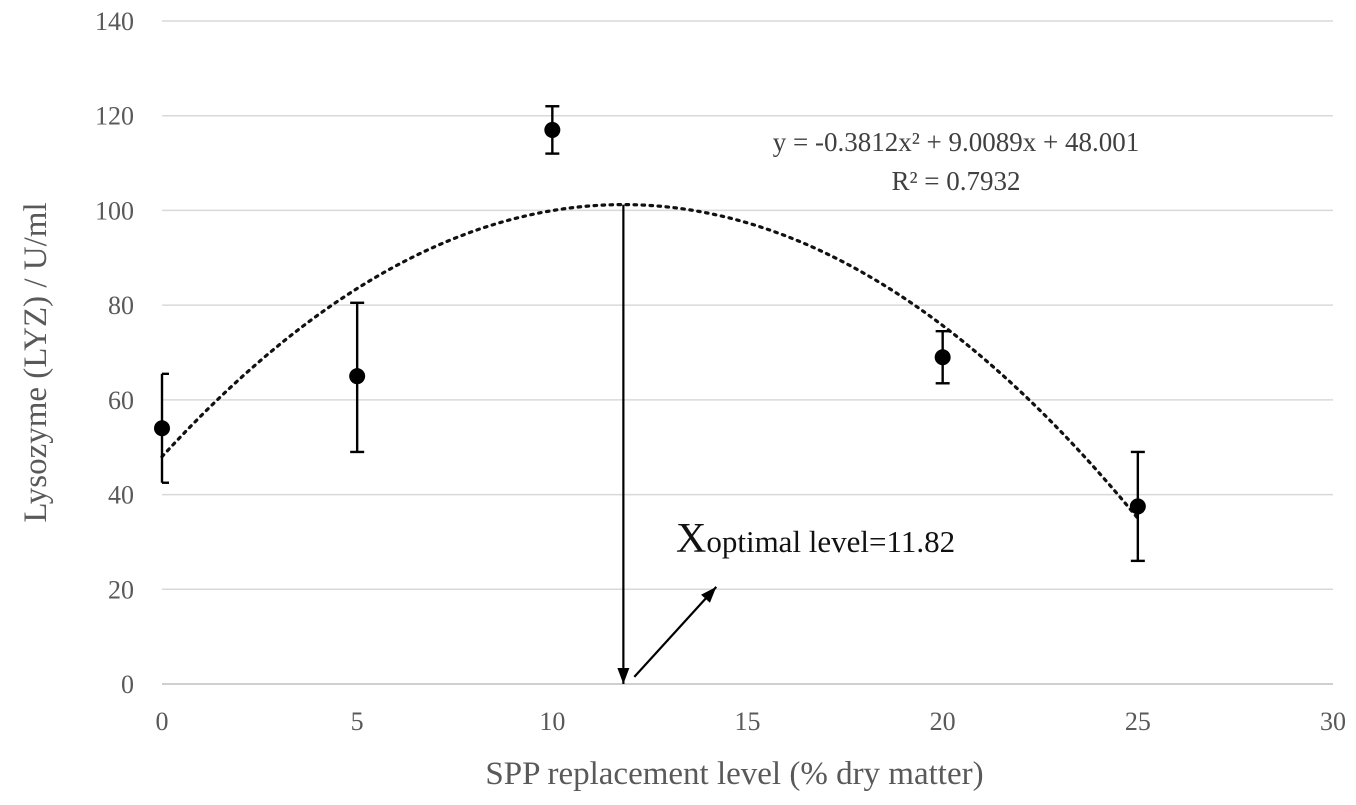 Image resolution: width=1356 pixels, height=805 pixels. Describe the element at coordinates (114, 21) in the screenshot. I see `y-tick-label: 140` at that location.